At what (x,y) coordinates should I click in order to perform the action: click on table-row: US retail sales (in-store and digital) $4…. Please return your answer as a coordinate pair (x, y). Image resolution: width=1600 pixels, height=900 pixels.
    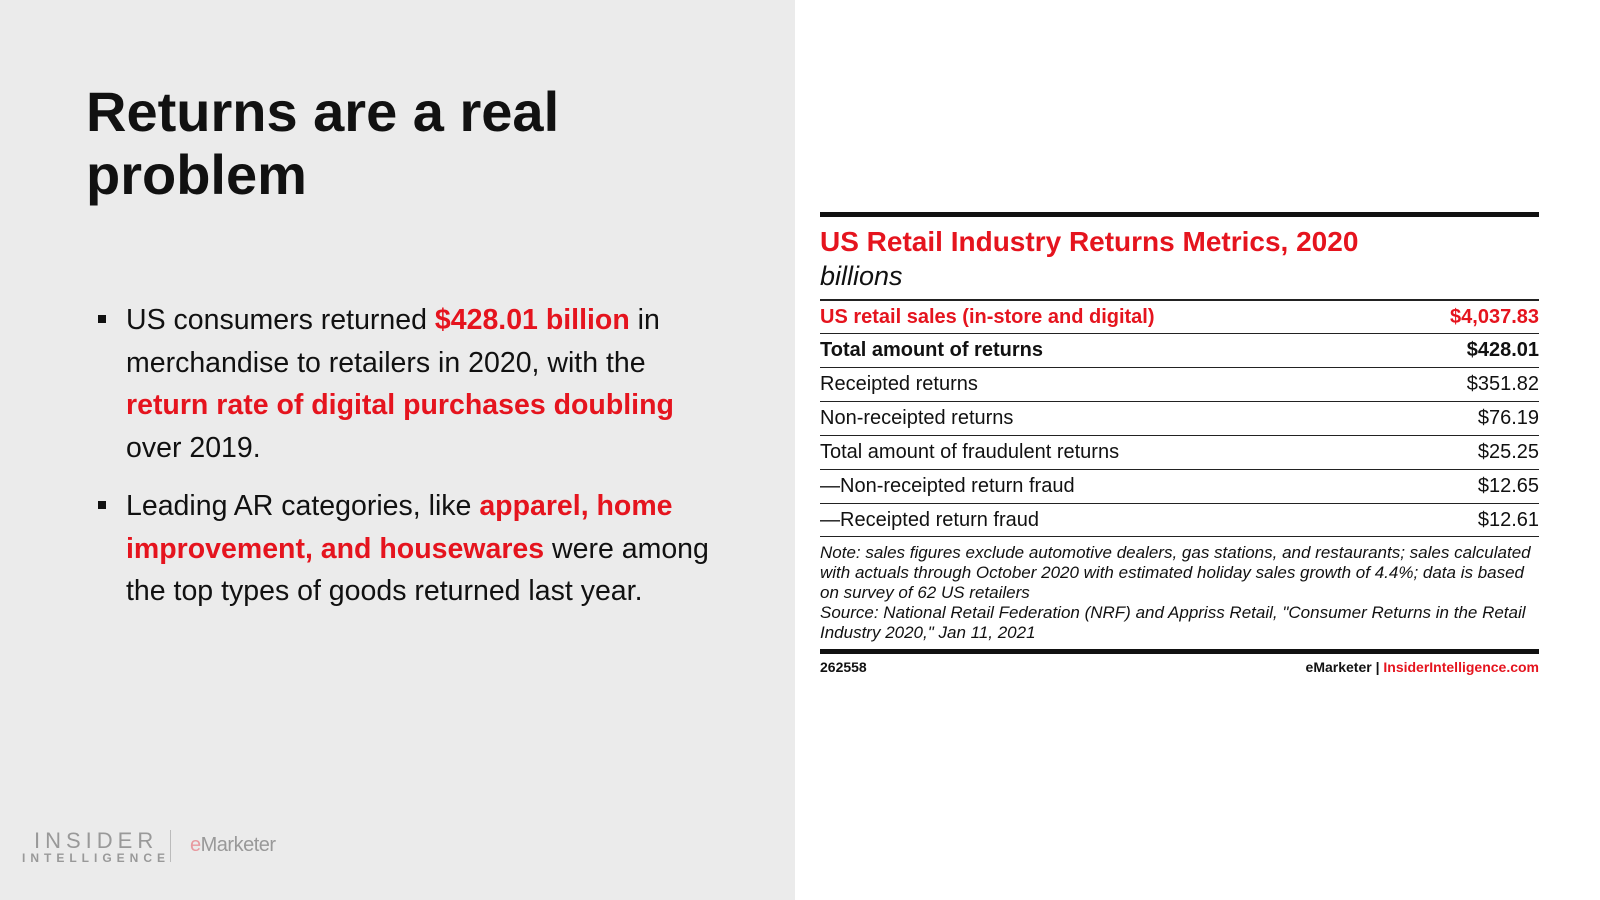
    Looking at the image, I should click on (1179, 316).